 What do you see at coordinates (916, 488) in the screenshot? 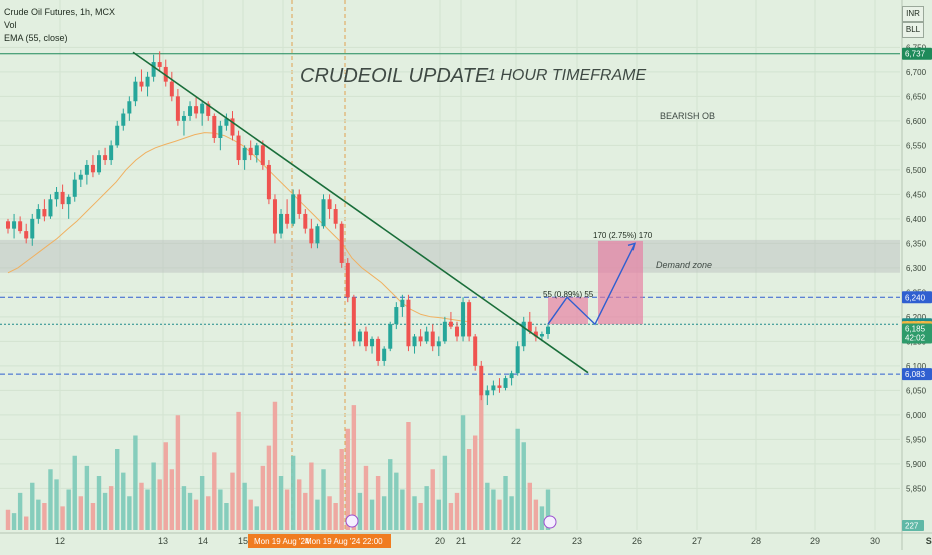
I see `price-tick-label: 5,850` at bounding box center [916, 488].